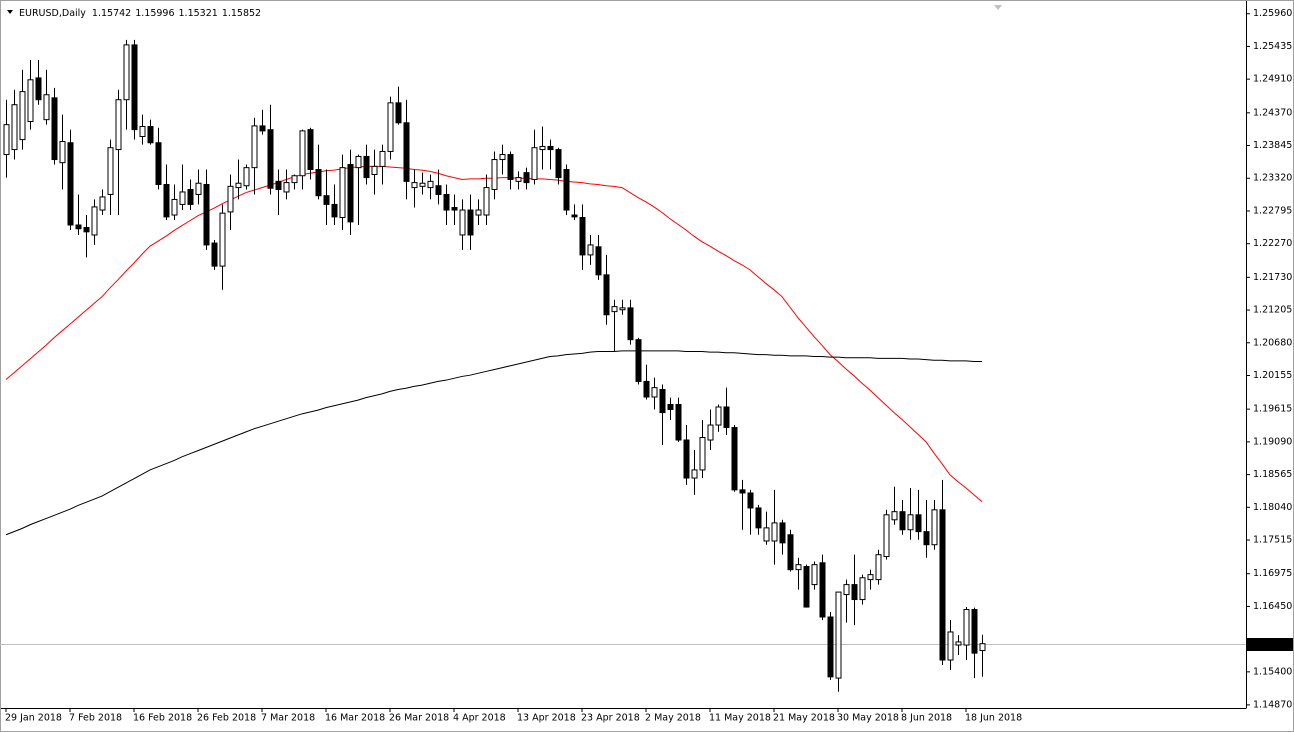  I want to click on y-tick-label: 1.18040, so click(1272, 507).